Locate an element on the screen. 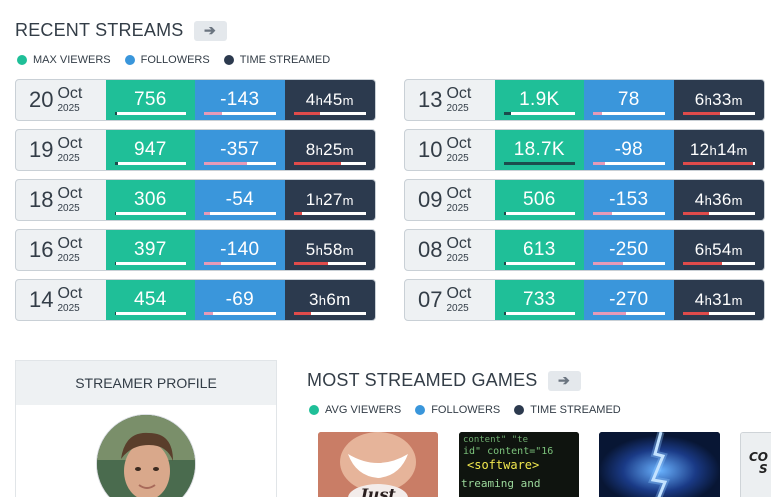 The width and height of the screenshot is (771, 497). stream-date: 13 Oct 2025 is located at coordinates (450, 100).